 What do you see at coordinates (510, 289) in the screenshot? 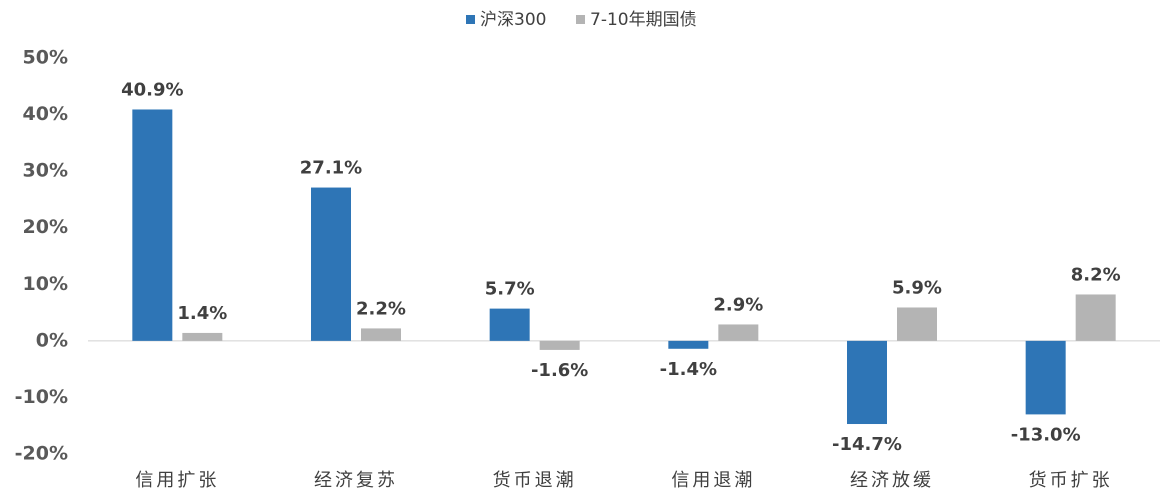
I see `value-label: 5.7%` at bounding box center [510, 289].